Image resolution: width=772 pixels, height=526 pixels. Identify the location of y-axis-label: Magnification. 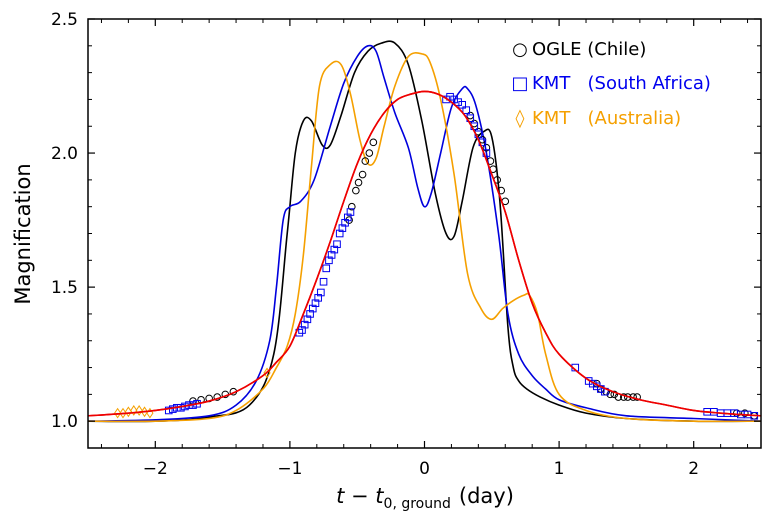
(23, 233).